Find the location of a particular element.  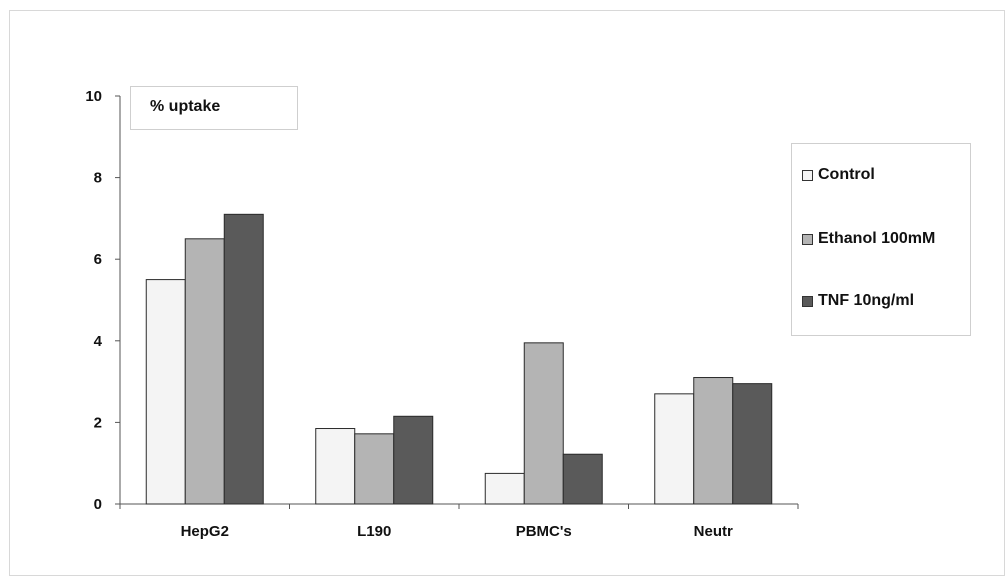

y-tick-label: 2 is located at coordinates (98, 422).